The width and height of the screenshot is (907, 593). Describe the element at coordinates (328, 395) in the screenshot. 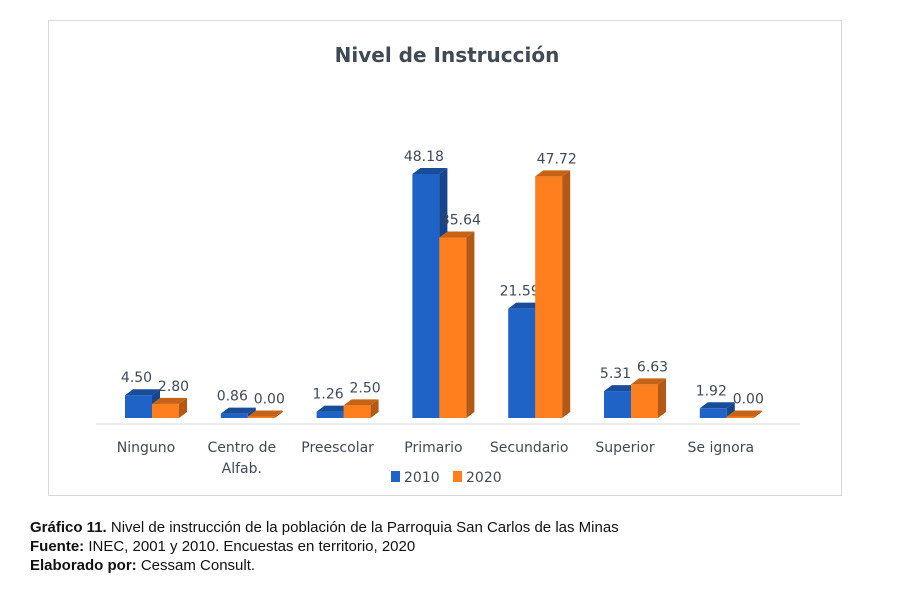

I see `data-label: 1.26` at that location.